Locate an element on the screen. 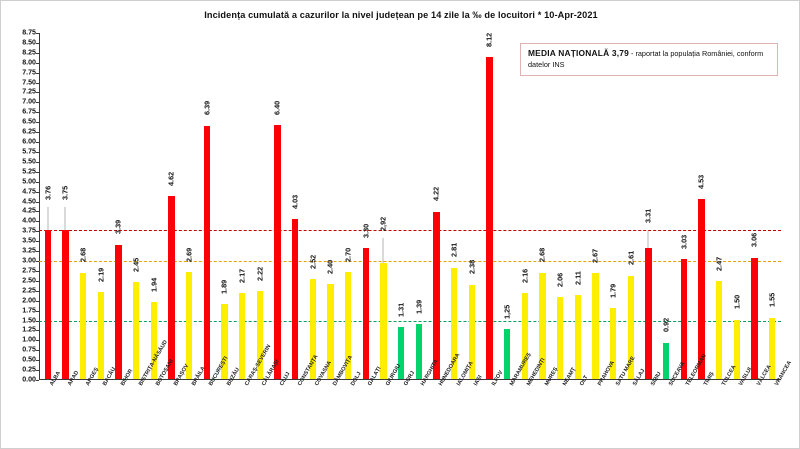 The height and width of the screenshot is (449, 800). y-axis-tick-label: 1.50 is located at coordinates (29, 320).